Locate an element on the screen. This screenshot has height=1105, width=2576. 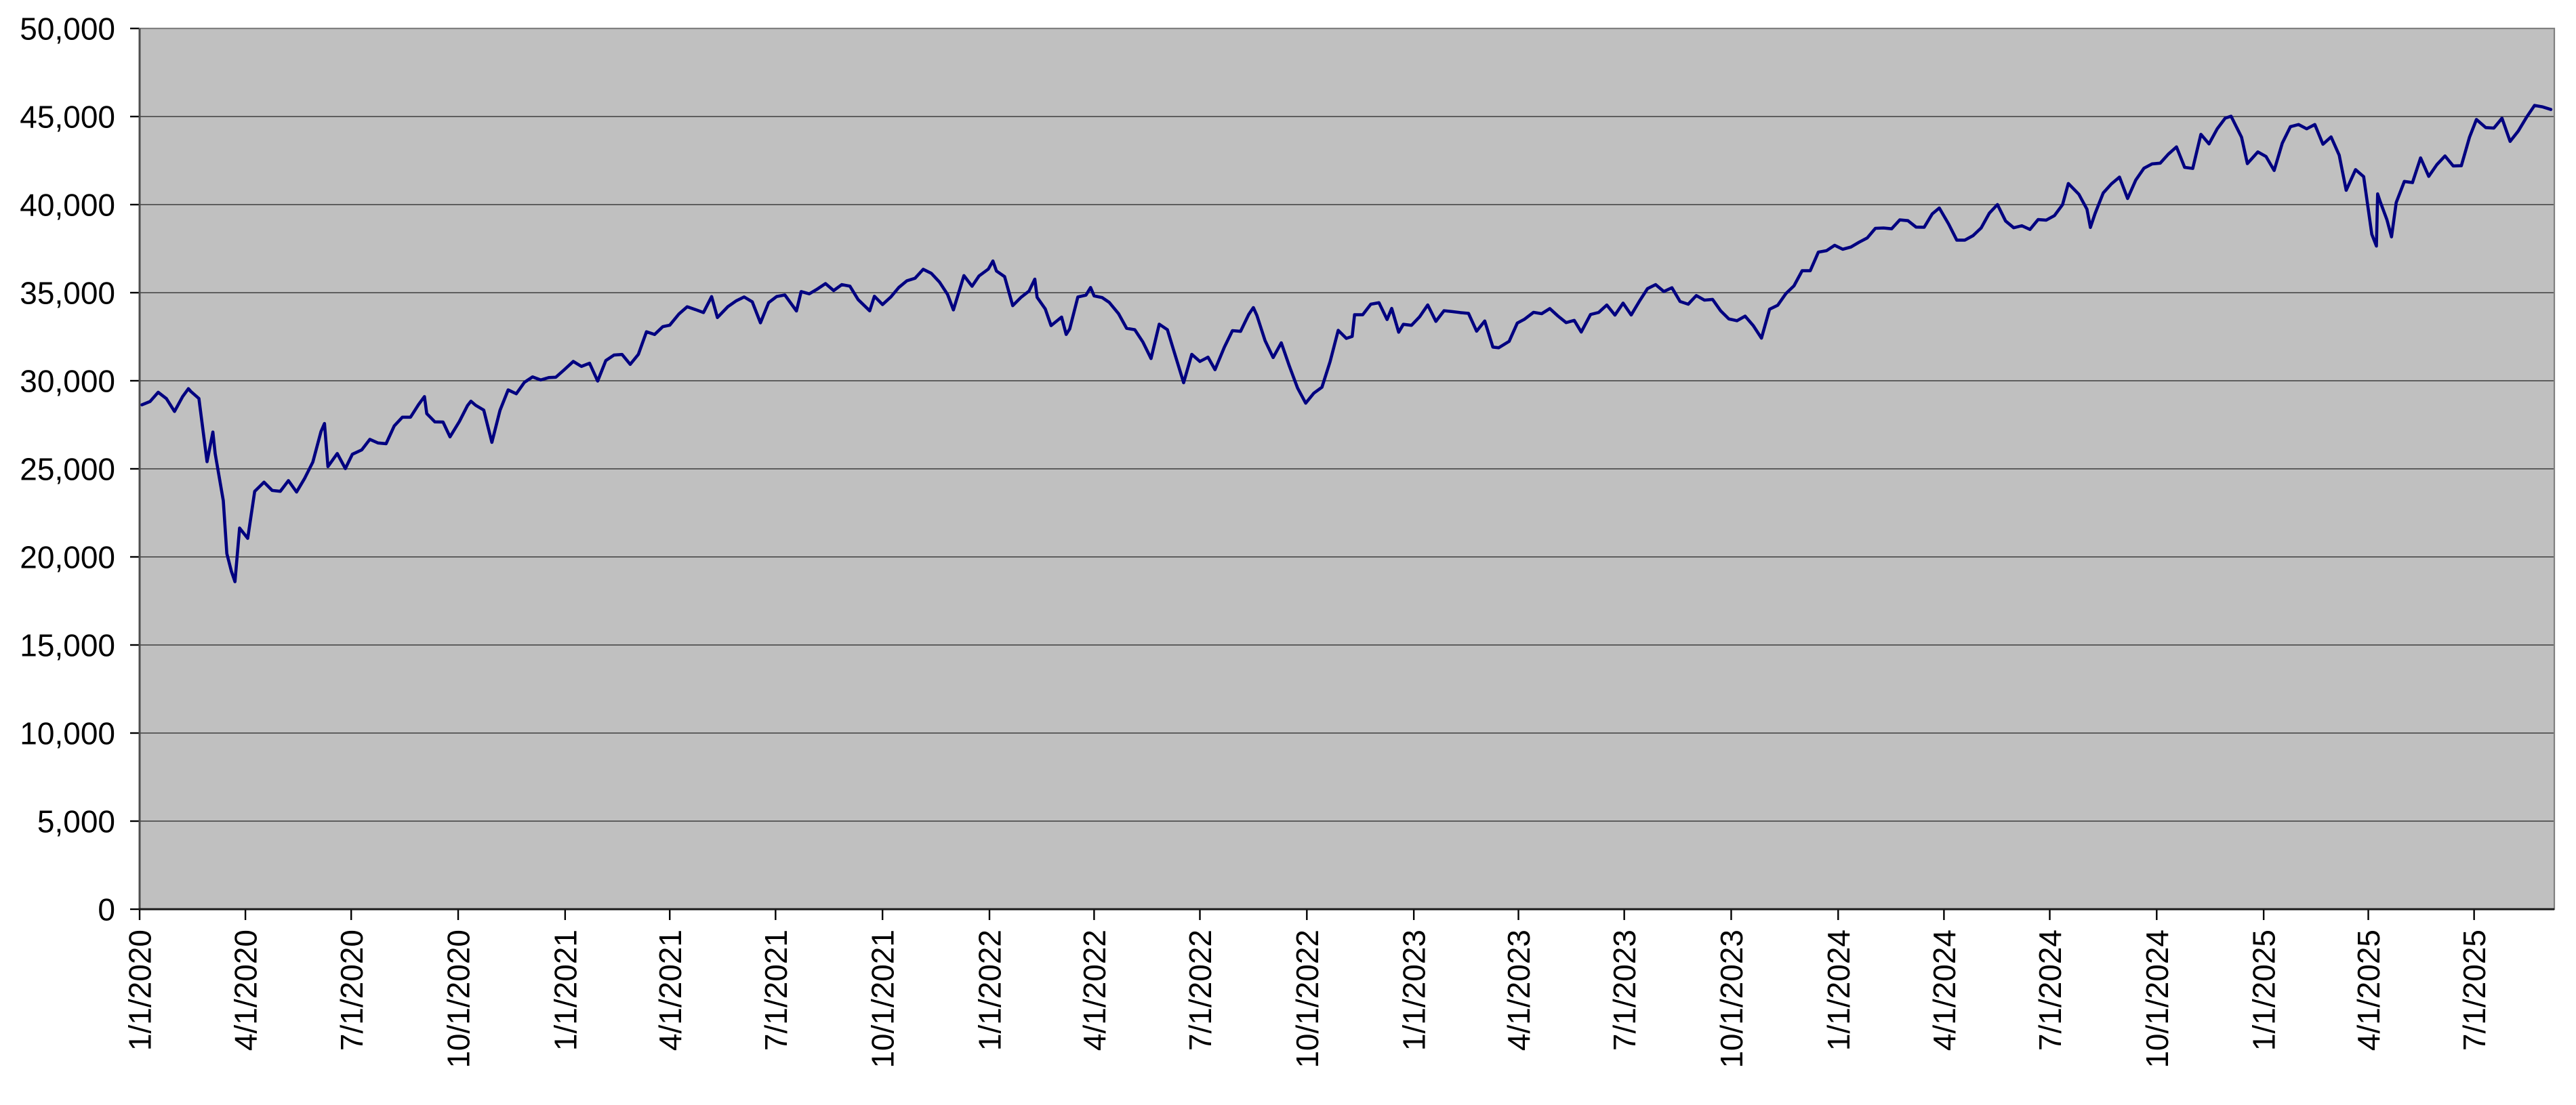
x-tick-label: 10/1/2022 is located at coordinates (1308, 999).